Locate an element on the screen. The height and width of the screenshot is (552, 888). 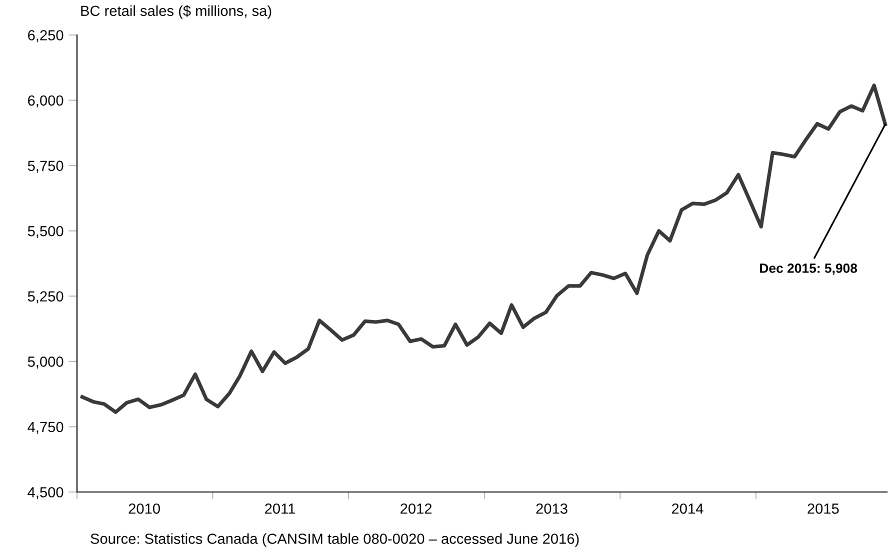
y-tick-label: 5,250 is located at coordinates (46, 297).